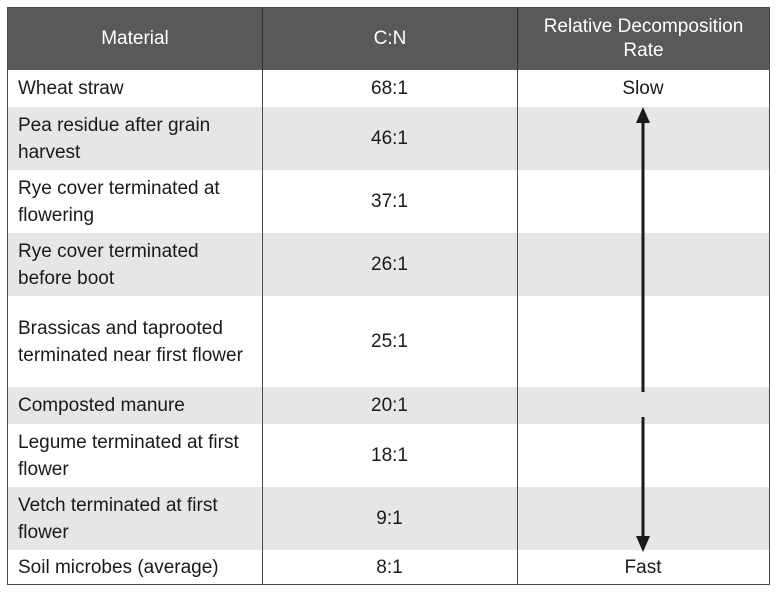 Image resolution: width=780 pixels, height=596 pixels. I want to click on cn-cell: 20:1, so click(389, 405).